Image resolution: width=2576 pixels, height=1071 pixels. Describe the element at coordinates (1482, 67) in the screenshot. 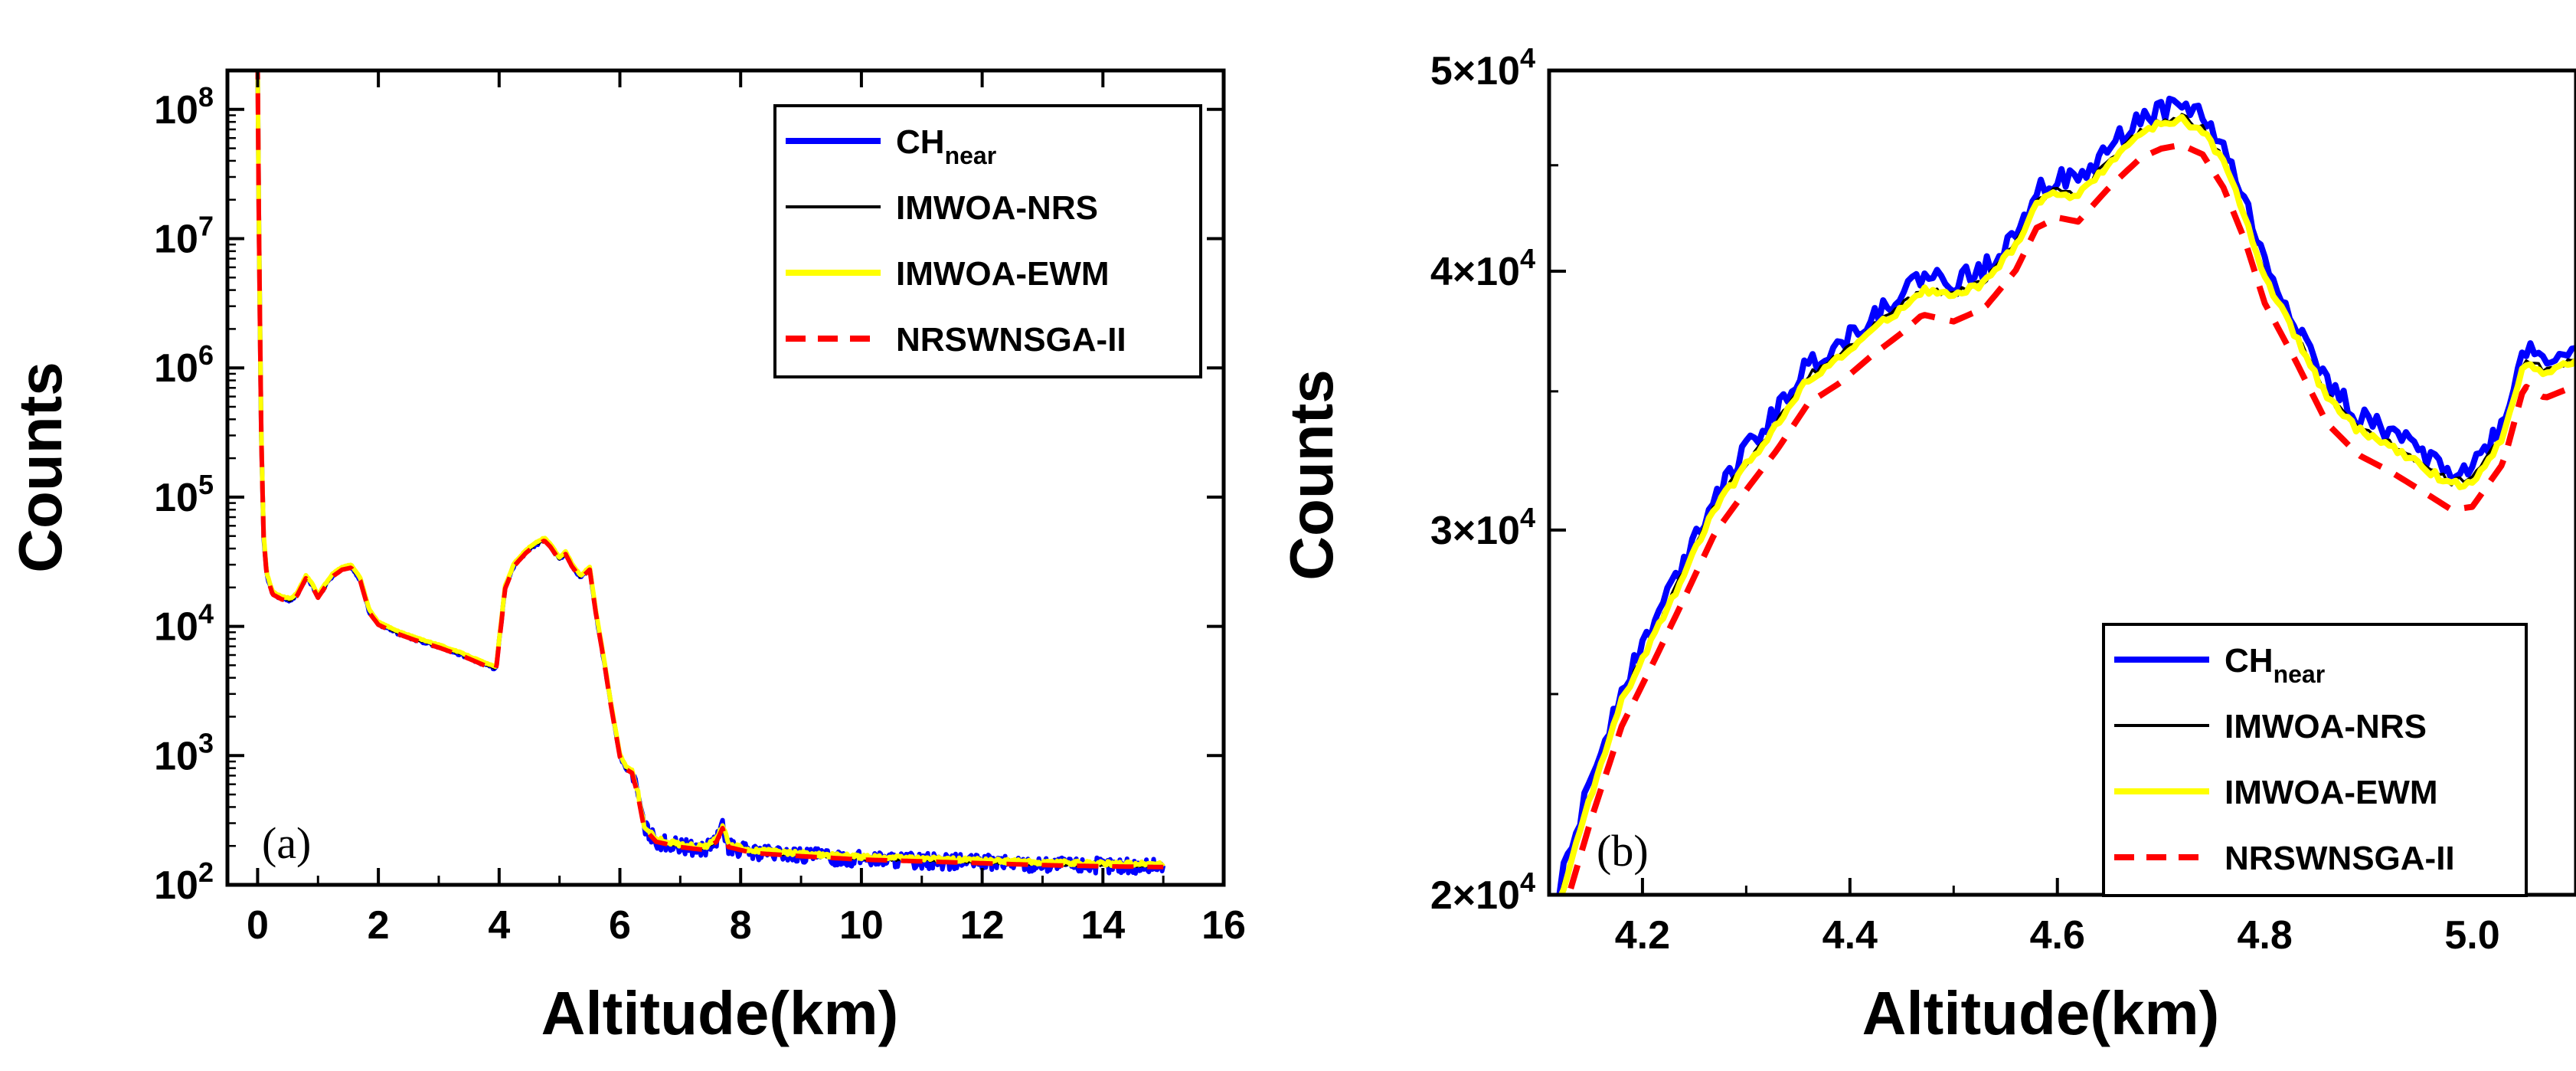

I see `y-tick-label: 5×10⁴` at that location.